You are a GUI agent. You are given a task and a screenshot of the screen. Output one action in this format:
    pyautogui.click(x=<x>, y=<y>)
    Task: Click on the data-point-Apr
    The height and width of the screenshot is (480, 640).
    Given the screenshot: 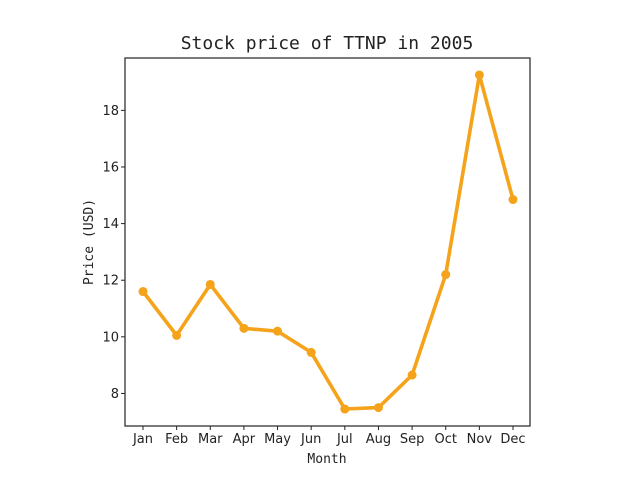 What is the action you would take?
    pyautogui.click(x=244, y=328)
    